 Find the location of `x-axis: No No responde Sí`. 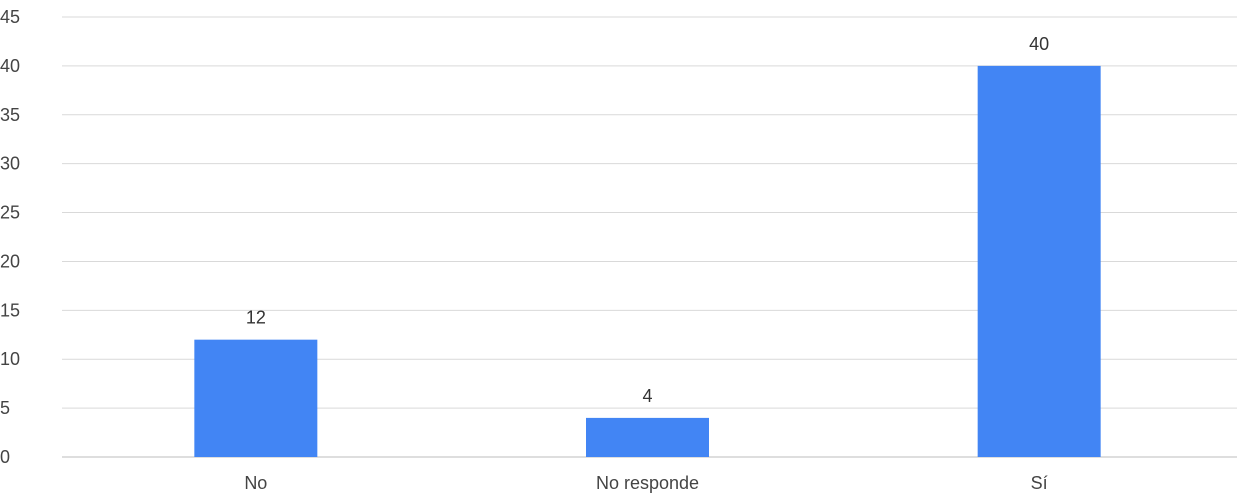

x-axis: No No responde Sí is located at coordinates (645, 483).